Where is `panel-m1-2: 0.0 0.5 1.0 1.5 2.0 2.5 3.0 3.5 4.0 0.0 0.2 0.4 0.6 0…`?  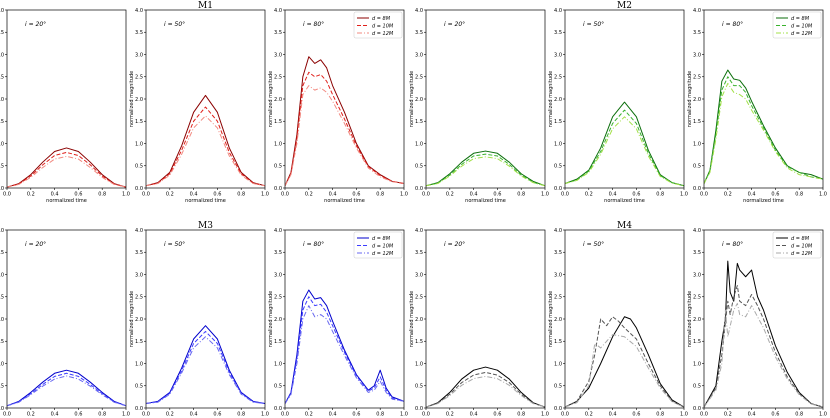
panel-m1-2: 0.0 0.5 1.0 1.5 2.0 2.5 3.0 3.5 4.0 0.0 0.2 0.4 0.6 0… is located at coordinates (199, 106).